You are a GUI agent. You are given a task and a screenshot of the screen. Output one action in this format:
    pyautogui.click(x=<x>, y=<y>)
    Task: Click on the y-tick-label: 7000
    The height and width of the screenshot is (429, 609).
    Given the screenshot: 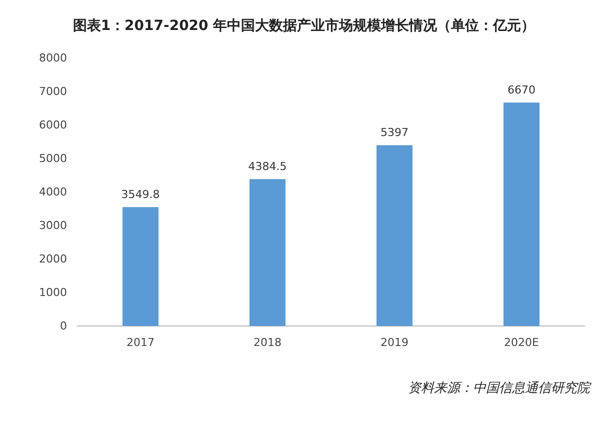 What is the action you would take?
    pyautogui.click(x=53, y=91)
    